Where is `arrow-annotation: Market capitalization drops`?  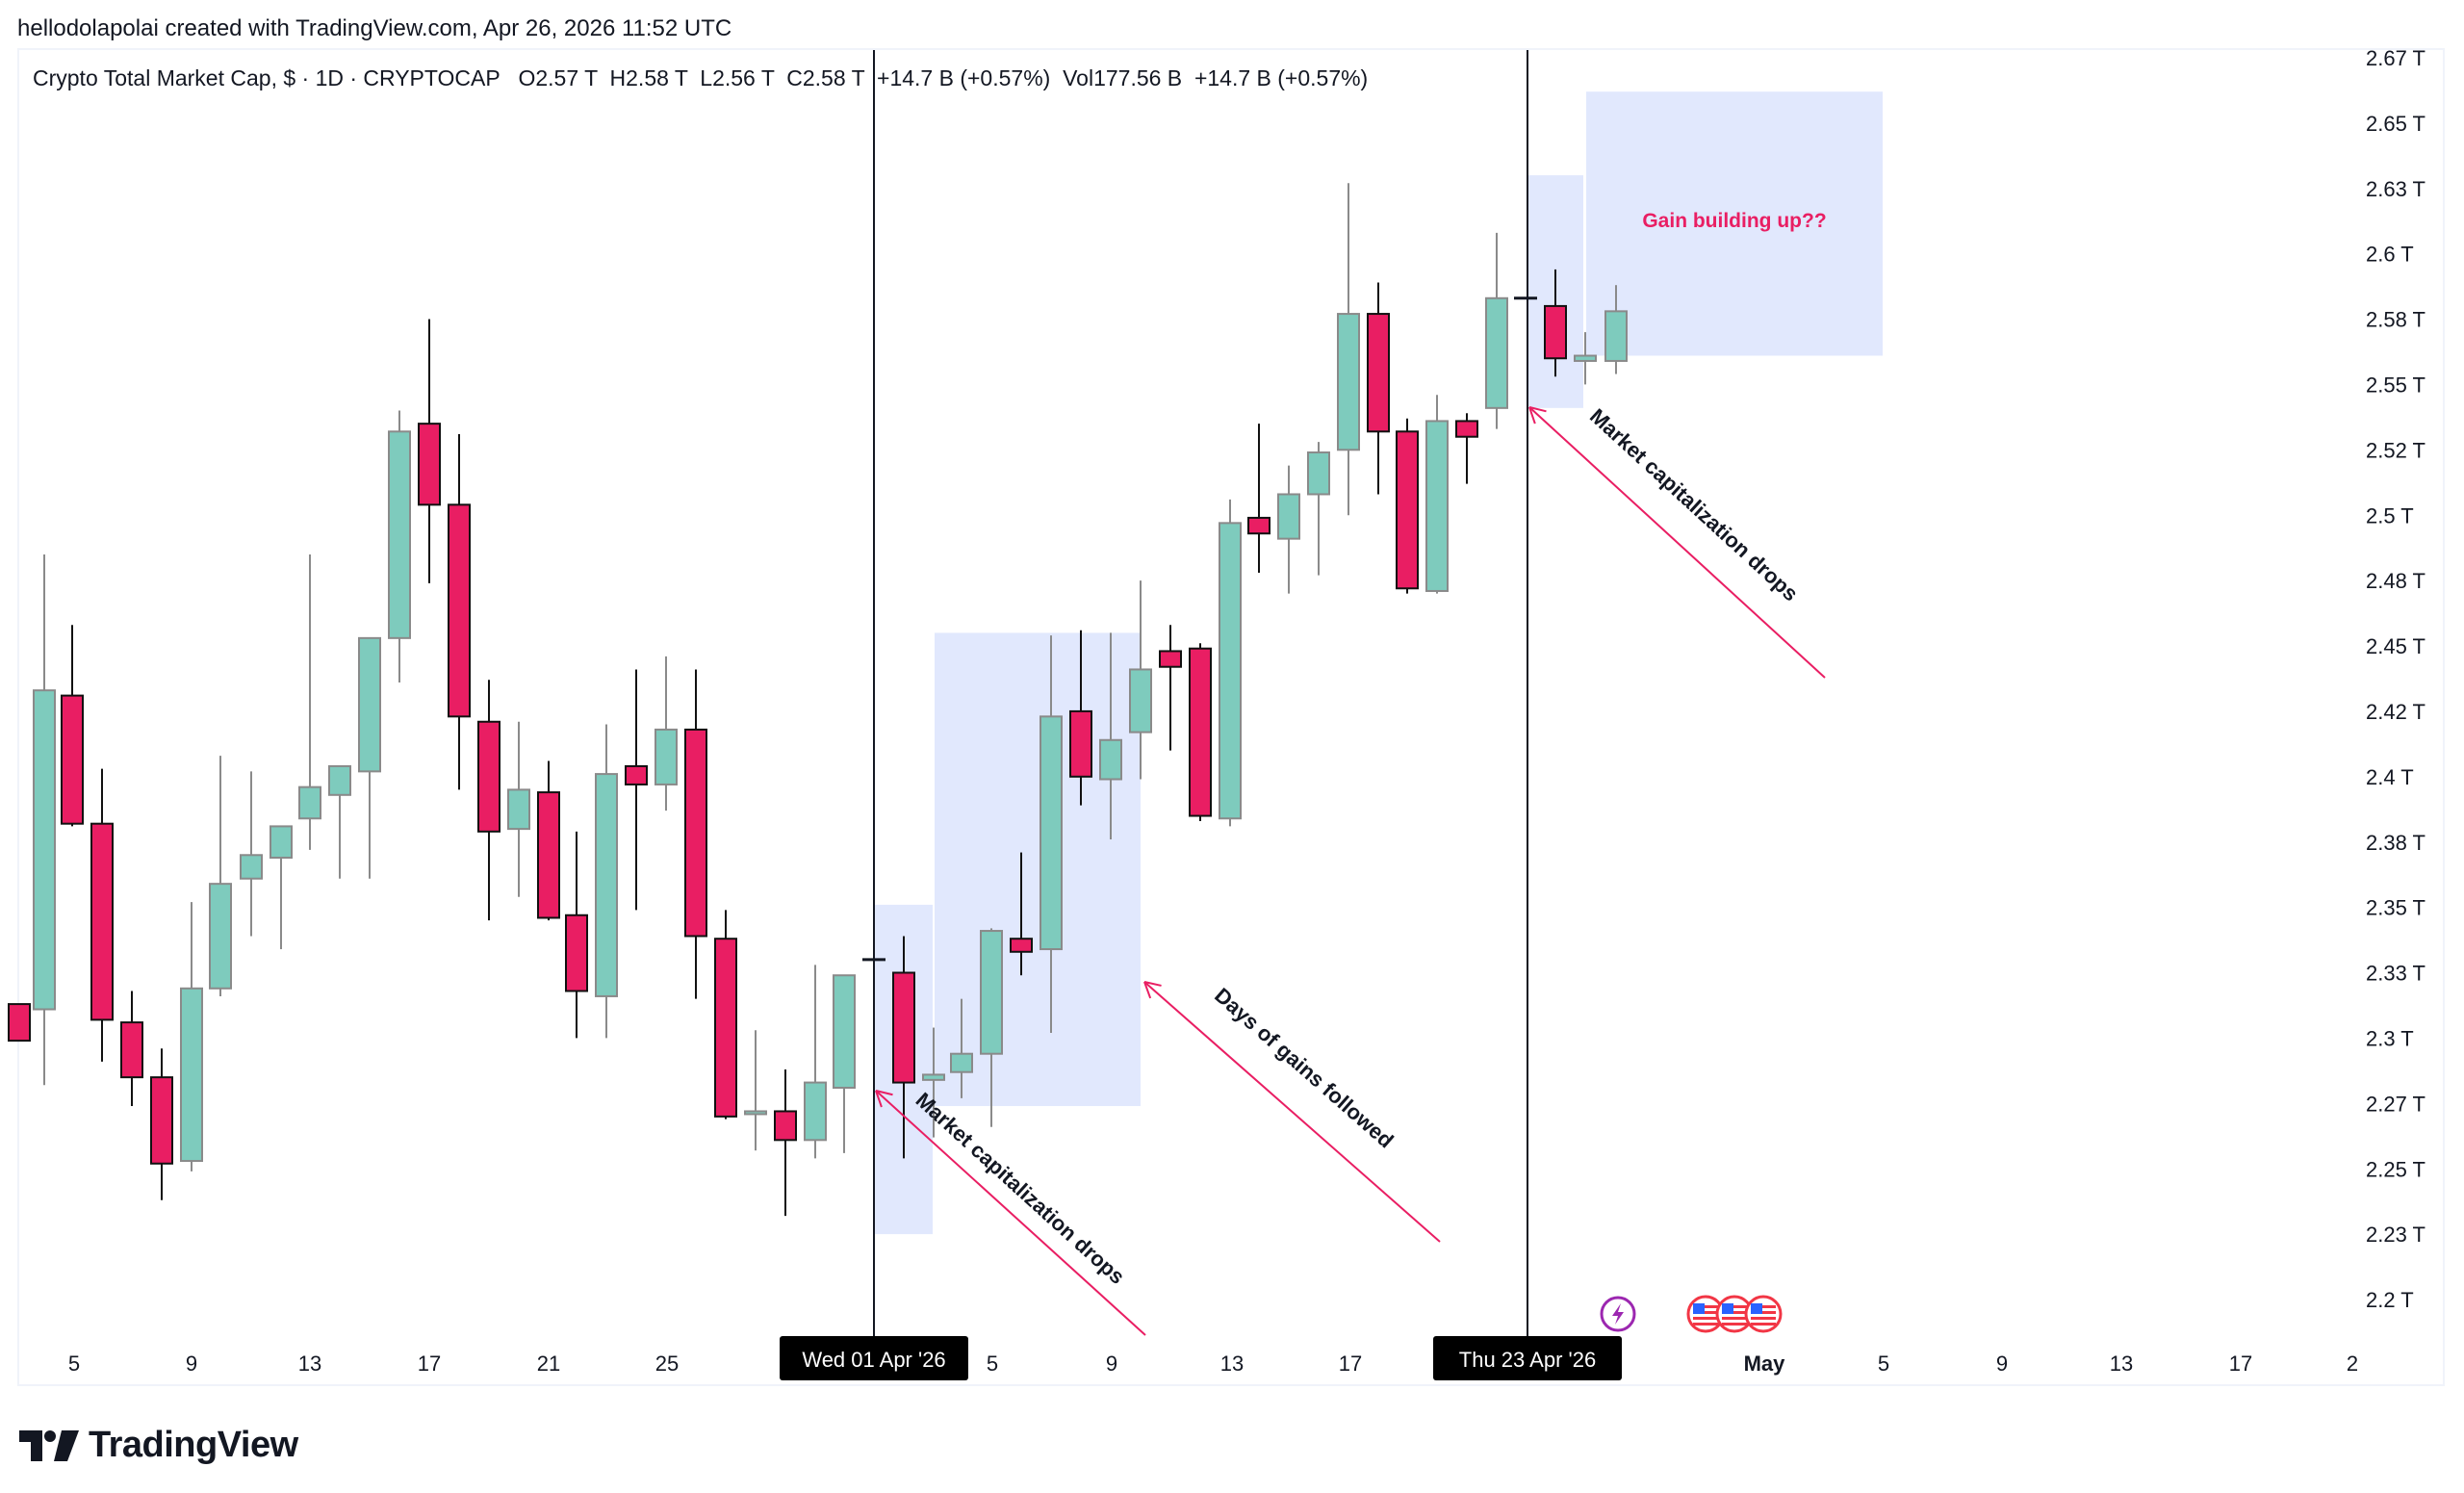 arrow-annotation: Market capitalization drops is located at coordinates (1677, 541).